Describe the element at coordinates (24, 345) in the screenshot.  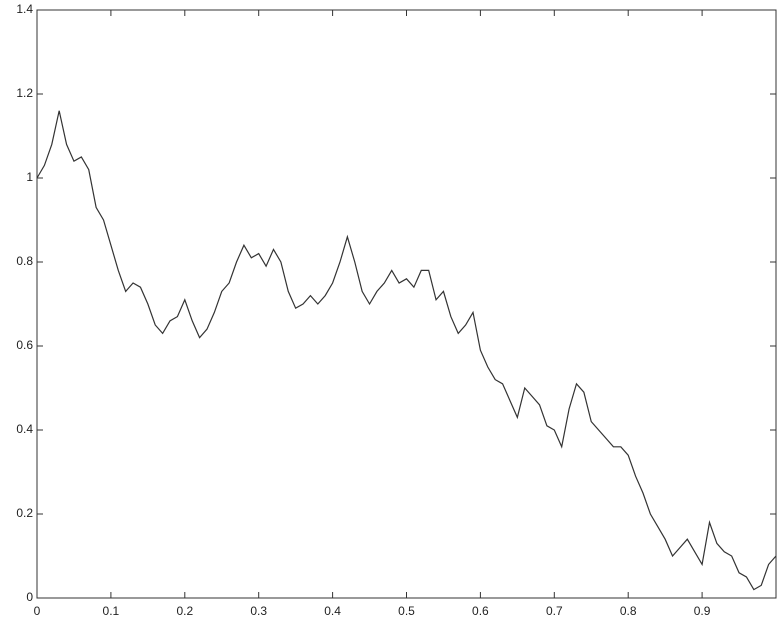
I see `y-tick-label: 0.6` at that location.